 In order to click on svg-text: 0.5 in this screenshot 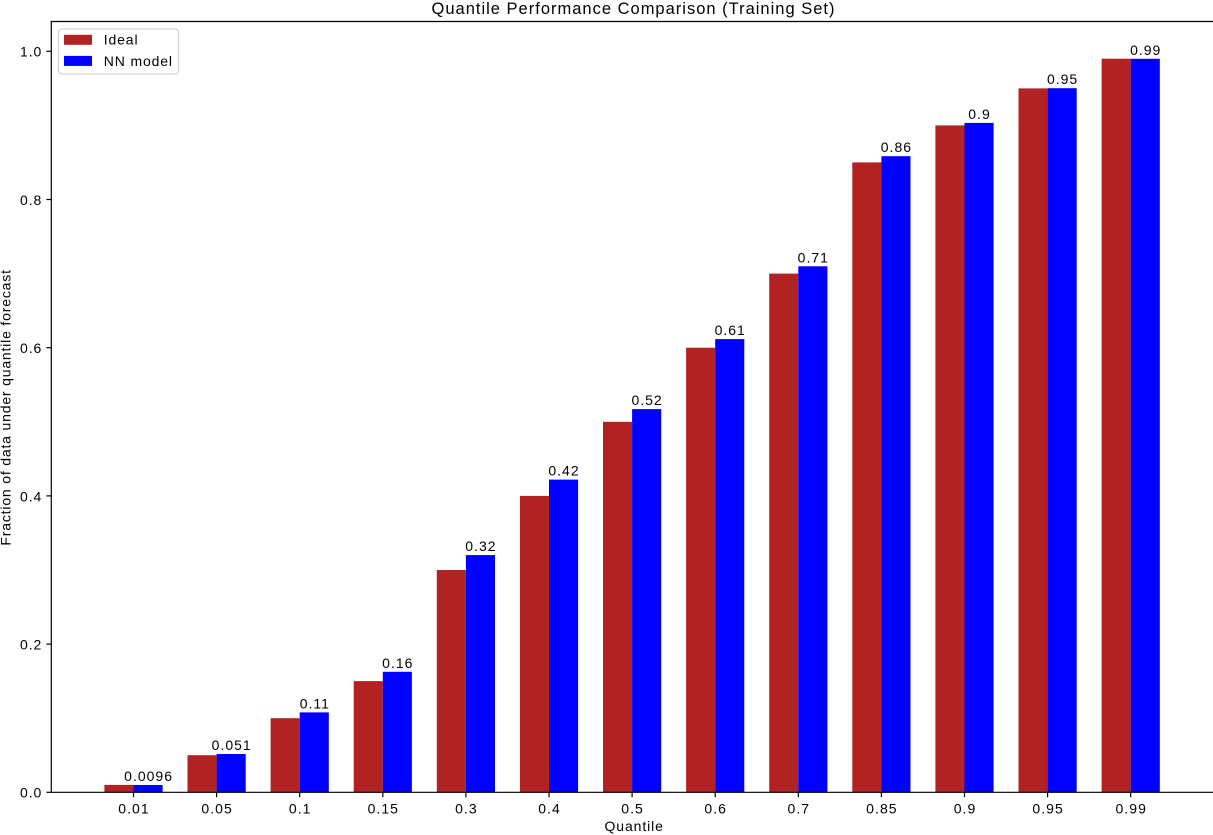, I will do `click(632, 808)`.